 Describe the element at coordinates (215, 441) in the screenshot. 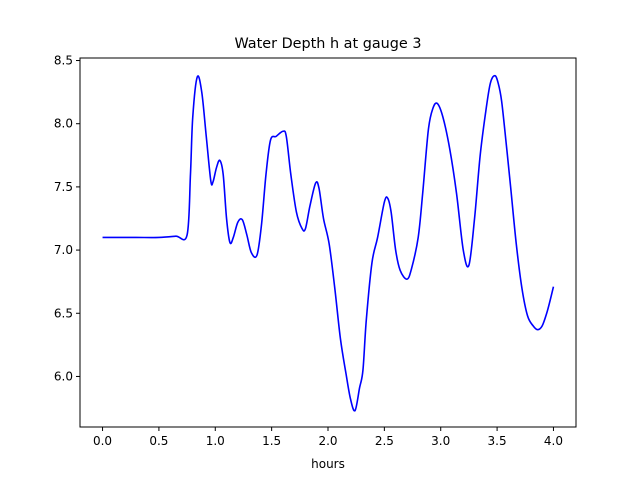

I see `x-tick-label: 1.0` at that location.